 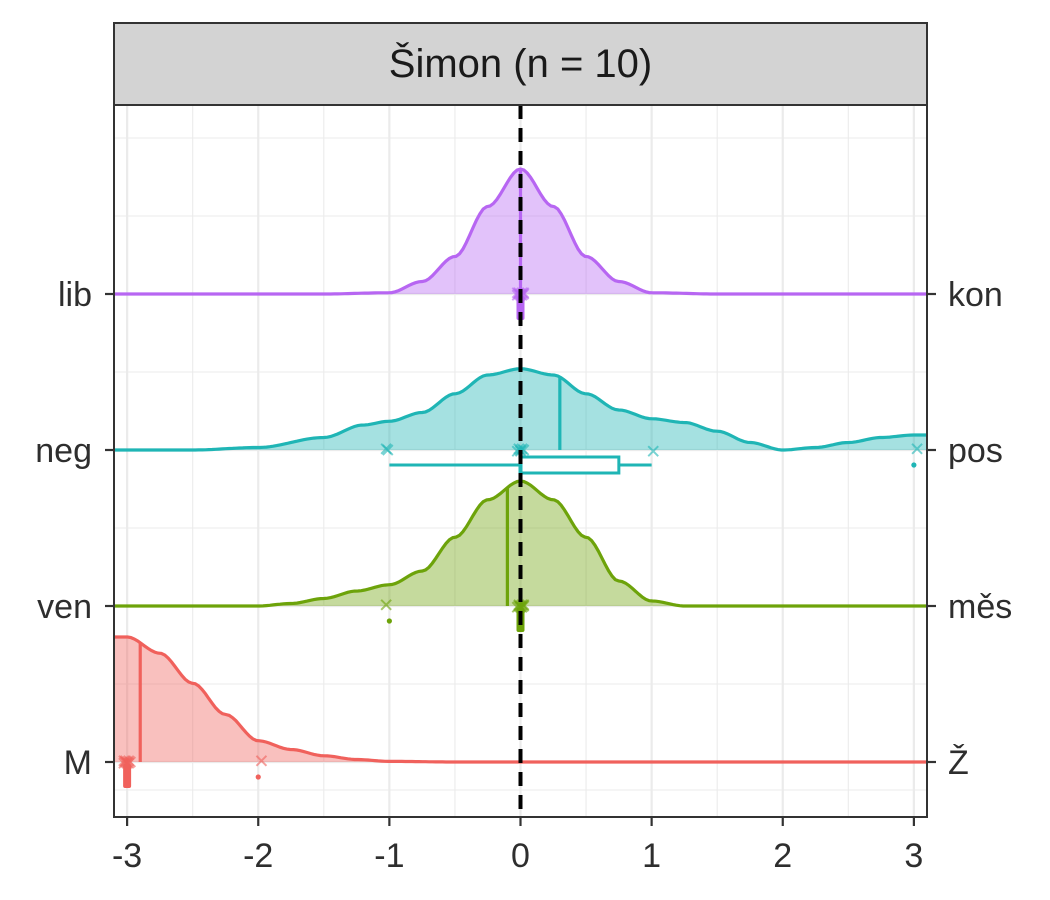 What do you see at coordinates (570, 465) in the screenshot?
I see `box-body` at bounding box center [570, 465].